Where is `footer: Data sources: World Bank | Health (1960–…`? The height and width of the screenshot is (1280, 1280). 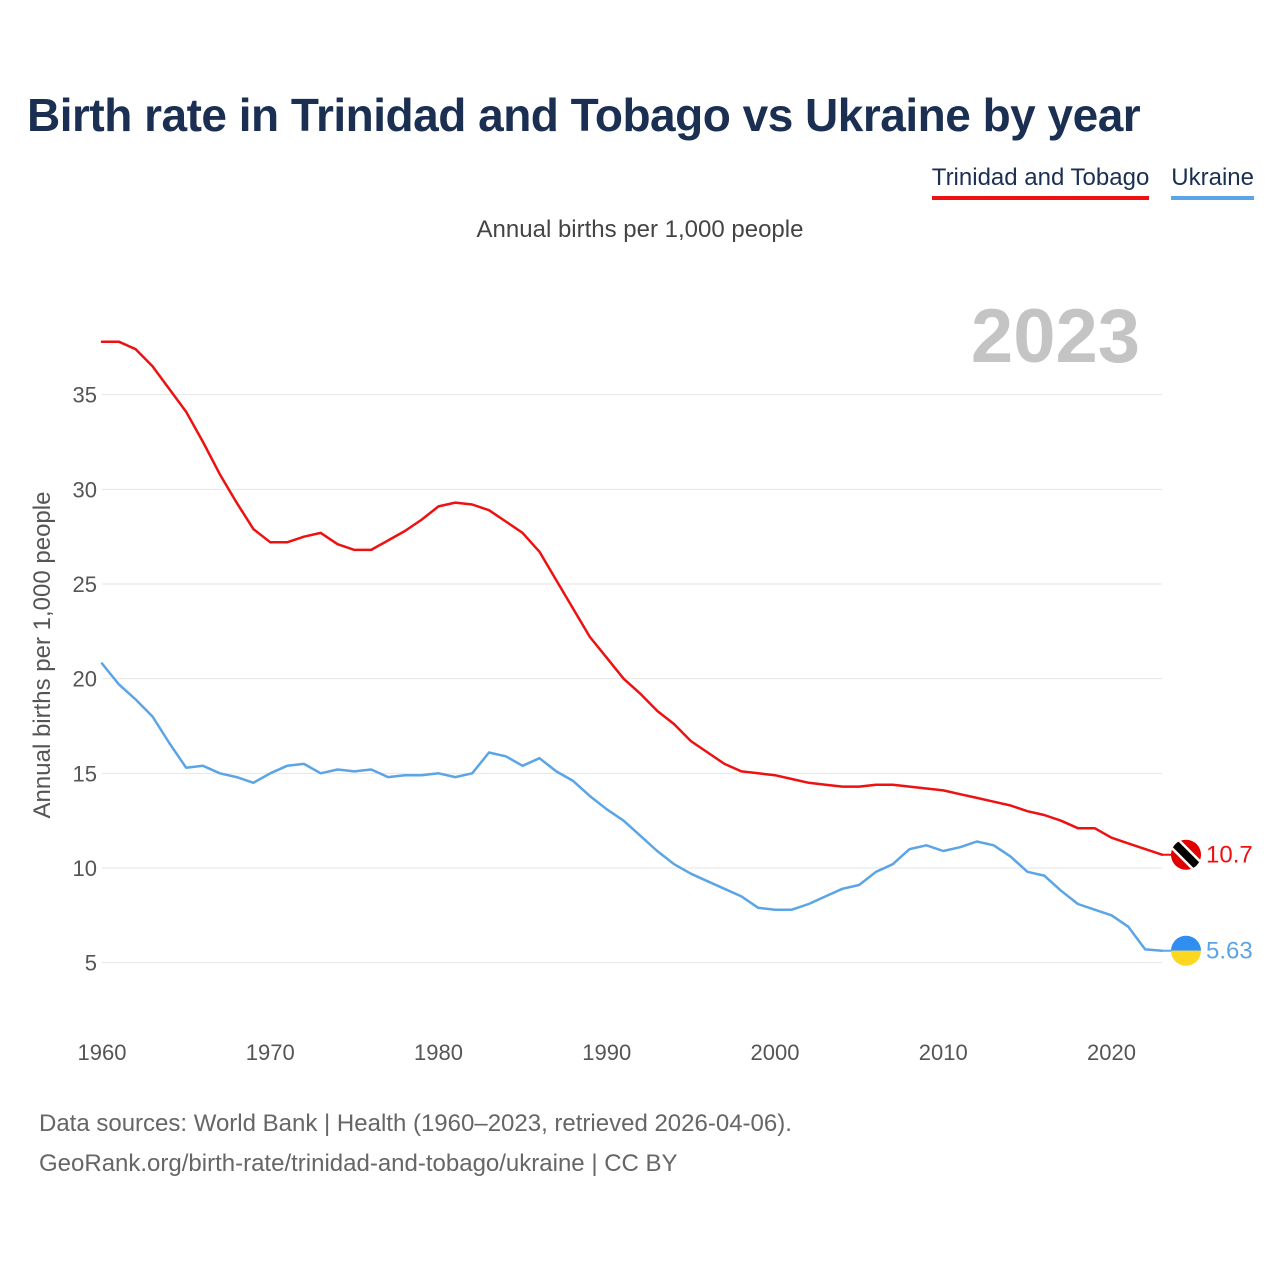 footer: Data sources: World Bank | Health (1960–… is located at coordinates (415, 1144).